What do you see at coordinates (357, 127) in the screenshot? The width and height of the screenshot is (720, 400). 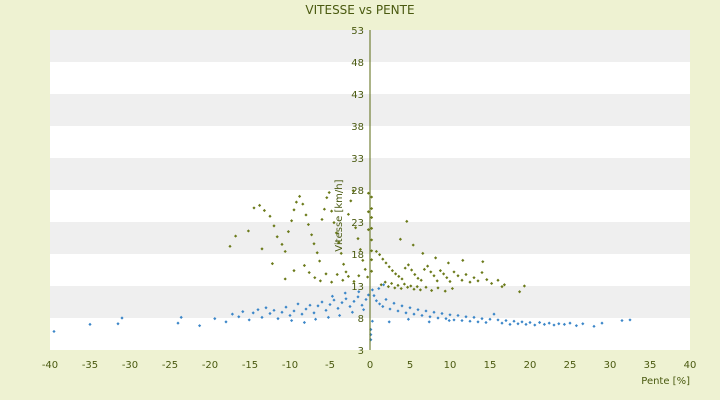 I see `y-tick-label: 38` at bounding box center [357, 127].